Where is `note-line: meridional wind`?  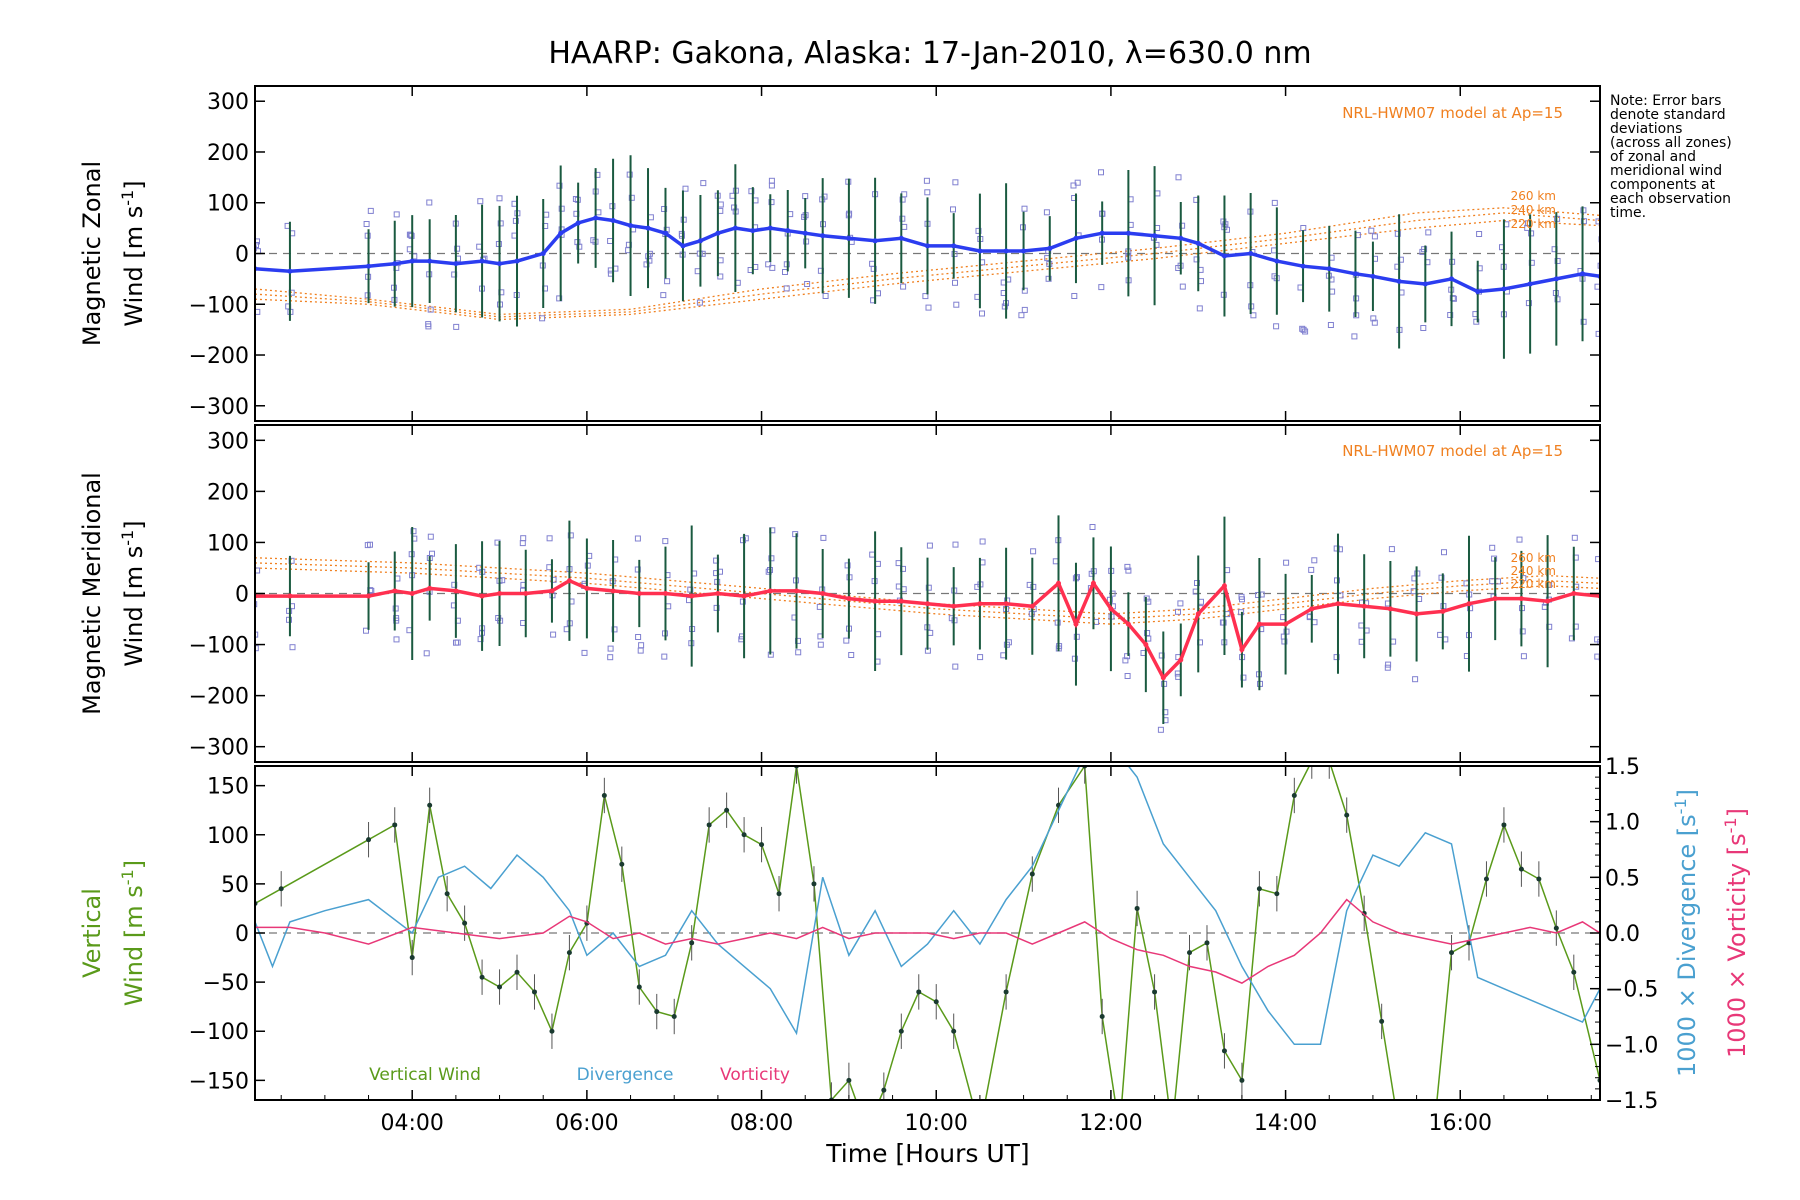
note-line: meridional wind is located at coordinates (1666, 171).